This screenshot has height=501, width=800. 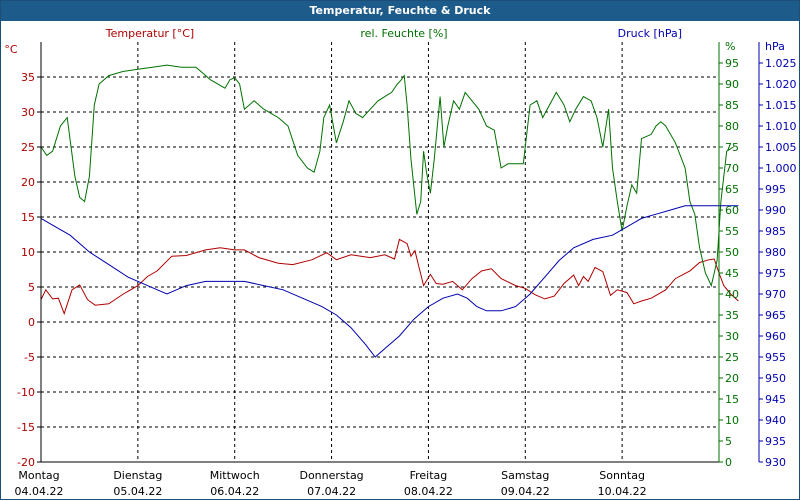 I want to click on humidity-unit: %, so click(x=730, y=46).